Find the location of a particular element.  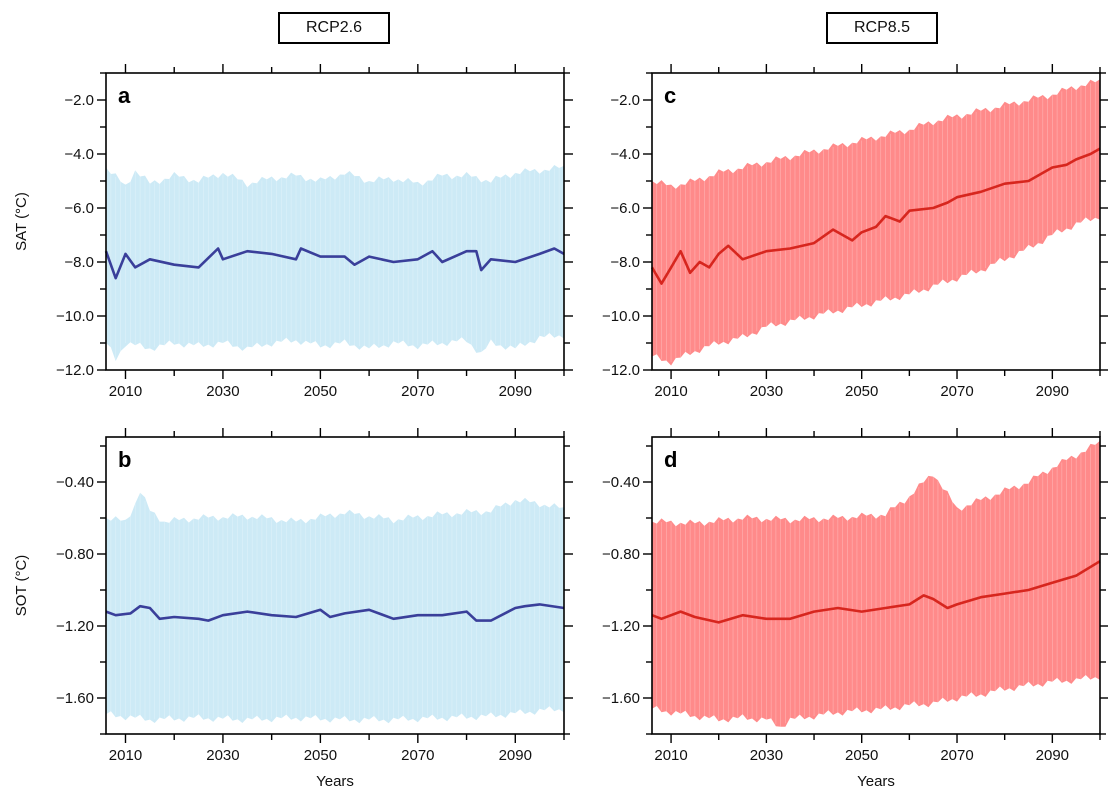

panel-letter: b is located at coordinates (124, 459).